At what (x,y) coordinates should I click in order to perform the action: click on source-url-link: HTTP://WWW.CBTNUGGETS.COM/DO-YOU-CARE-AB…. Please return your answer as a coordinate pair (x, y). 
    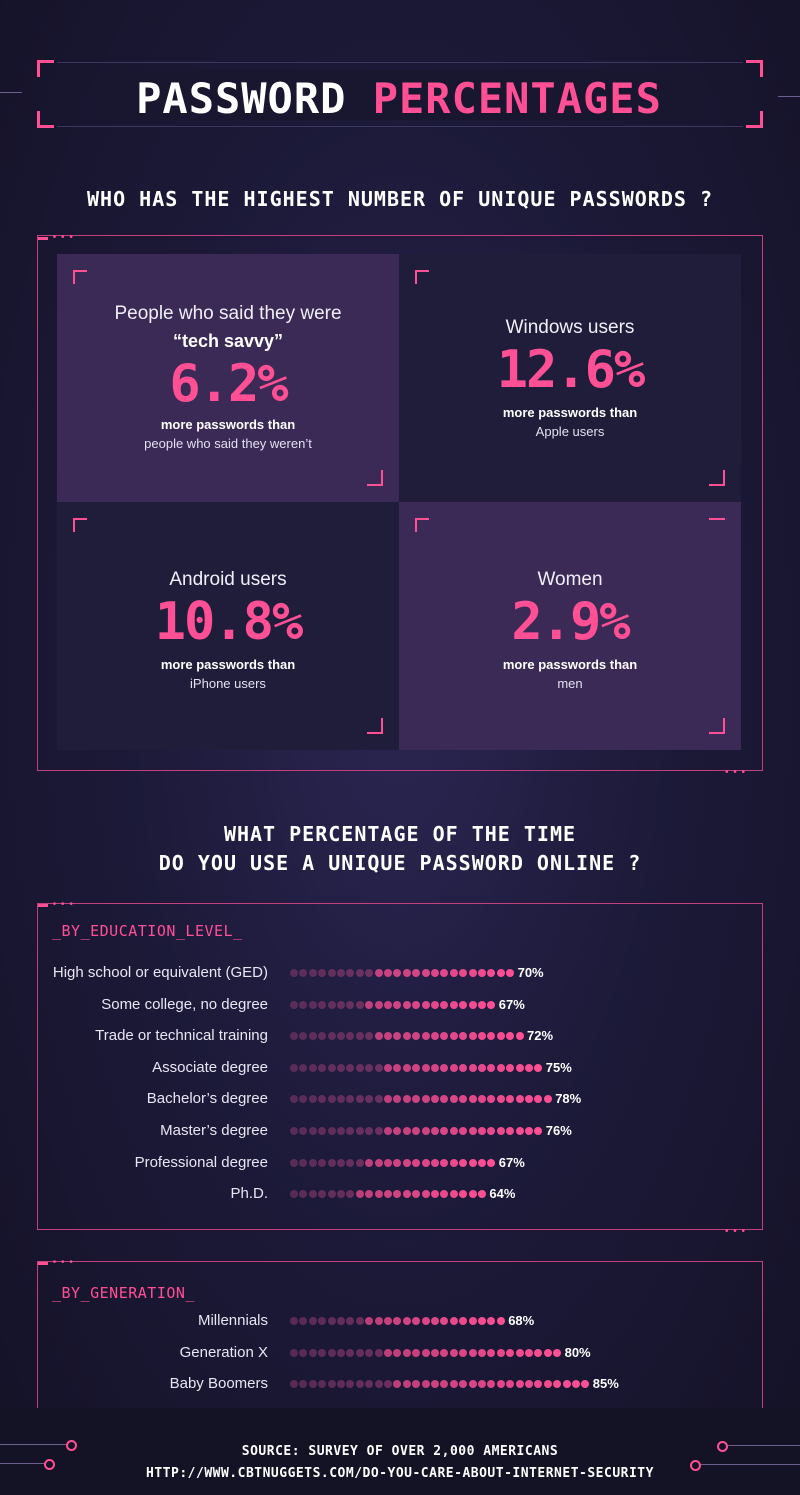
    Looking at the image, I should click on (400, 1473).